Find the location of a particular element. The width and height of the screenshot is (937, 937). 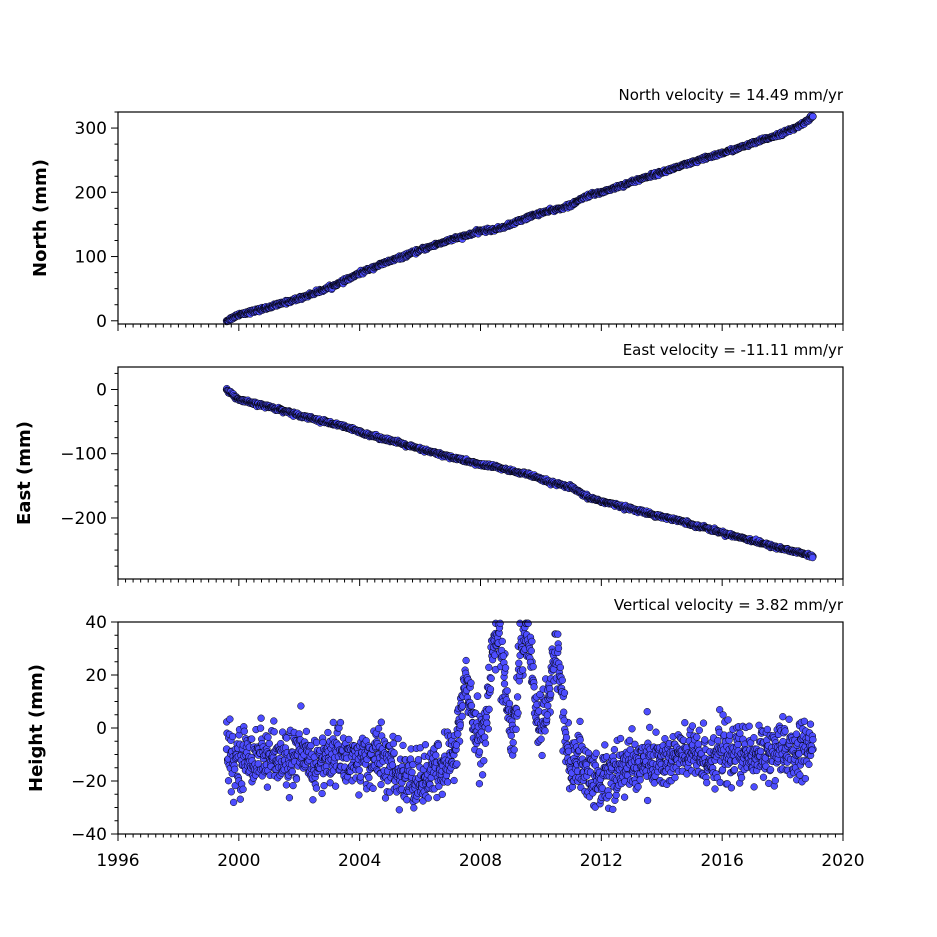

east-velocity-label: East velocity = -11.11 mm/yr is located at coordinates (733, 350).